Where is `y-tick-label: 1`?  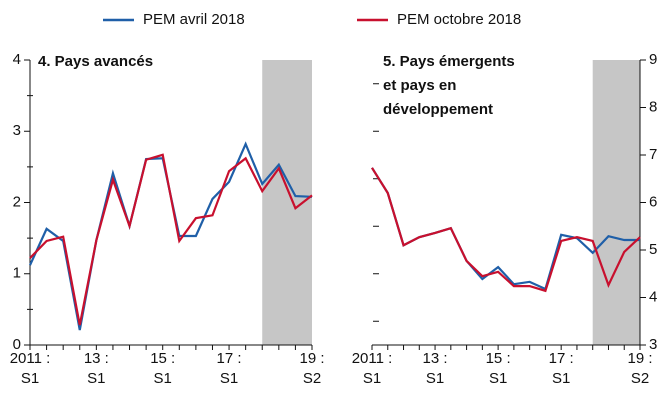 y-tick-label: 1 is located at coordinates (17, 273).